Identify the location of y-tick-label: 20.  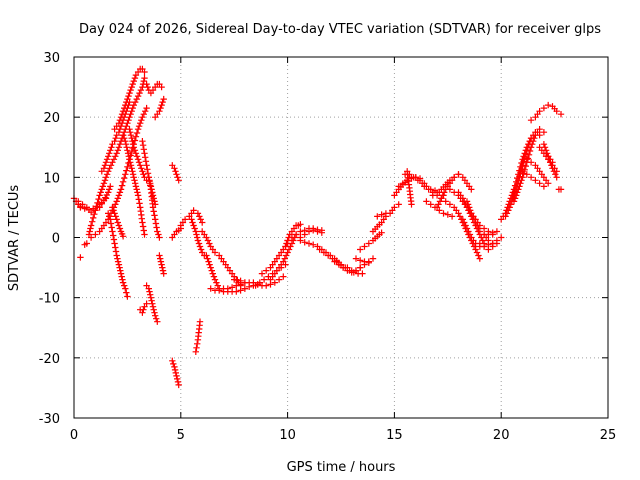
(51, 118).